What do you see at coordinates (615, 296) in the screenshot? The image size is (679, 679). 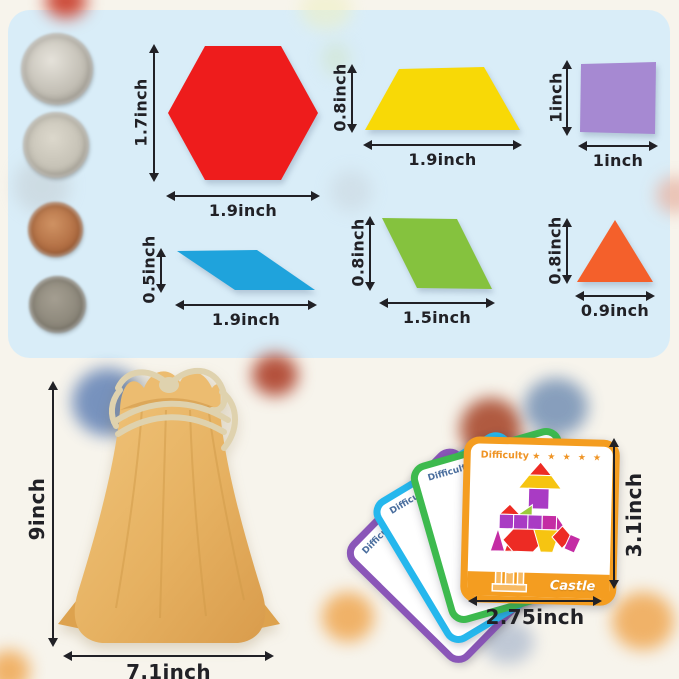 I see `triangle-width-arrow` at bounding box center [615, 296].